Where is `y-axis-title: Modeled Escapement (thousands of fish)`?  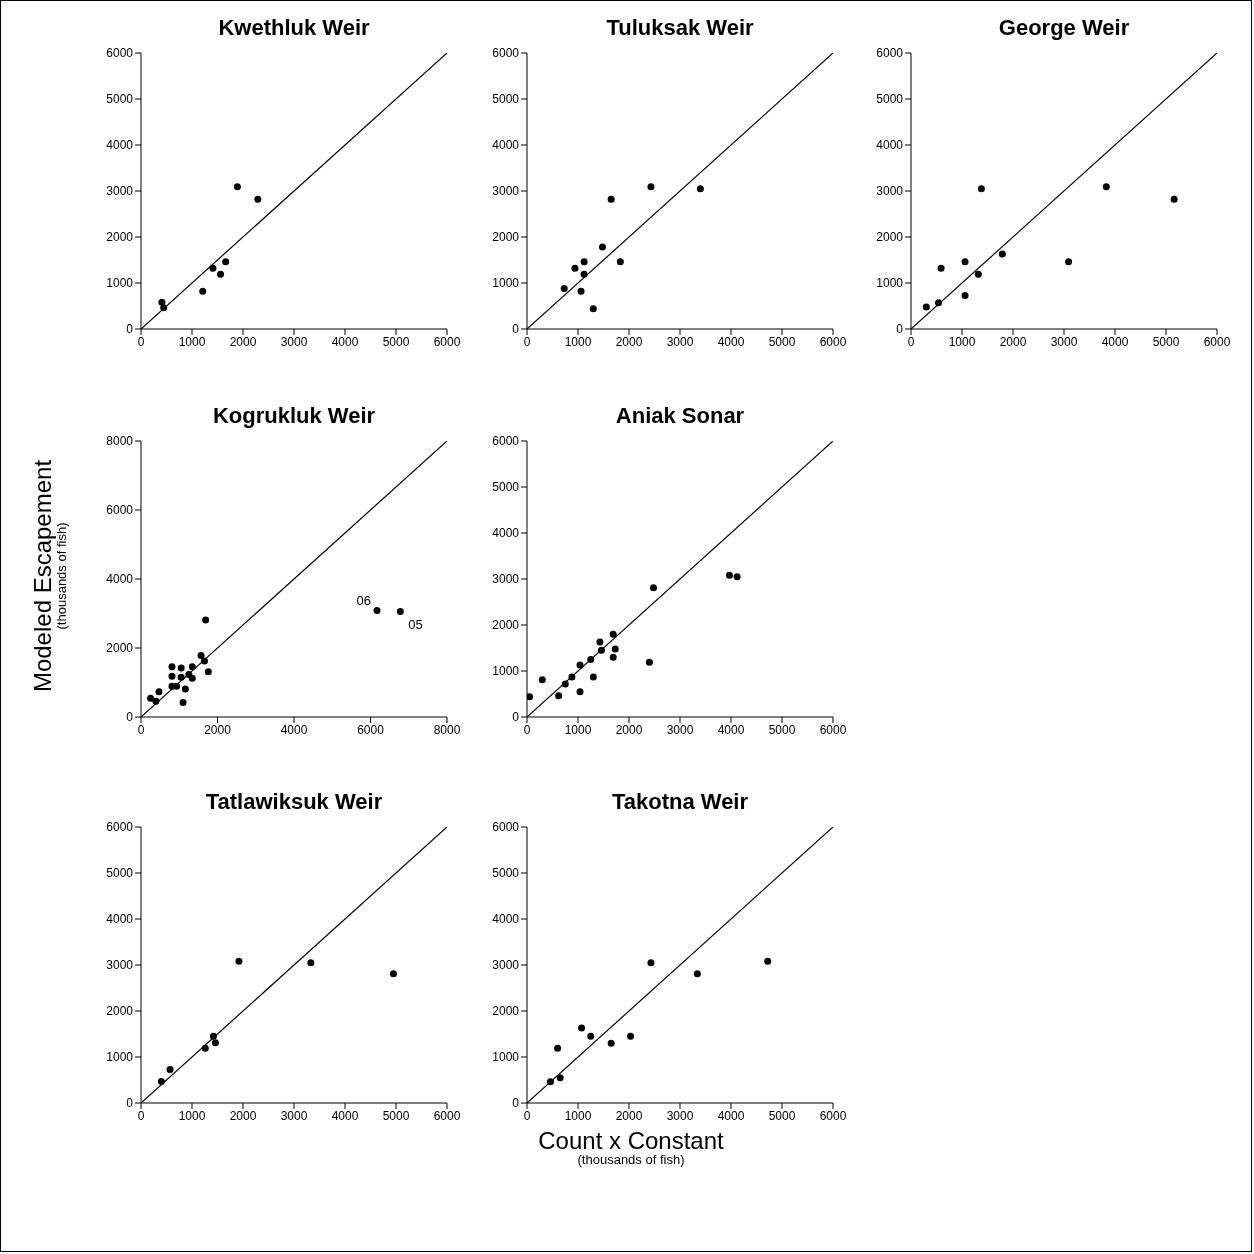
y-axis-title: Modeled Escapement (thousands of fish) is located at coordinates (49, 576).